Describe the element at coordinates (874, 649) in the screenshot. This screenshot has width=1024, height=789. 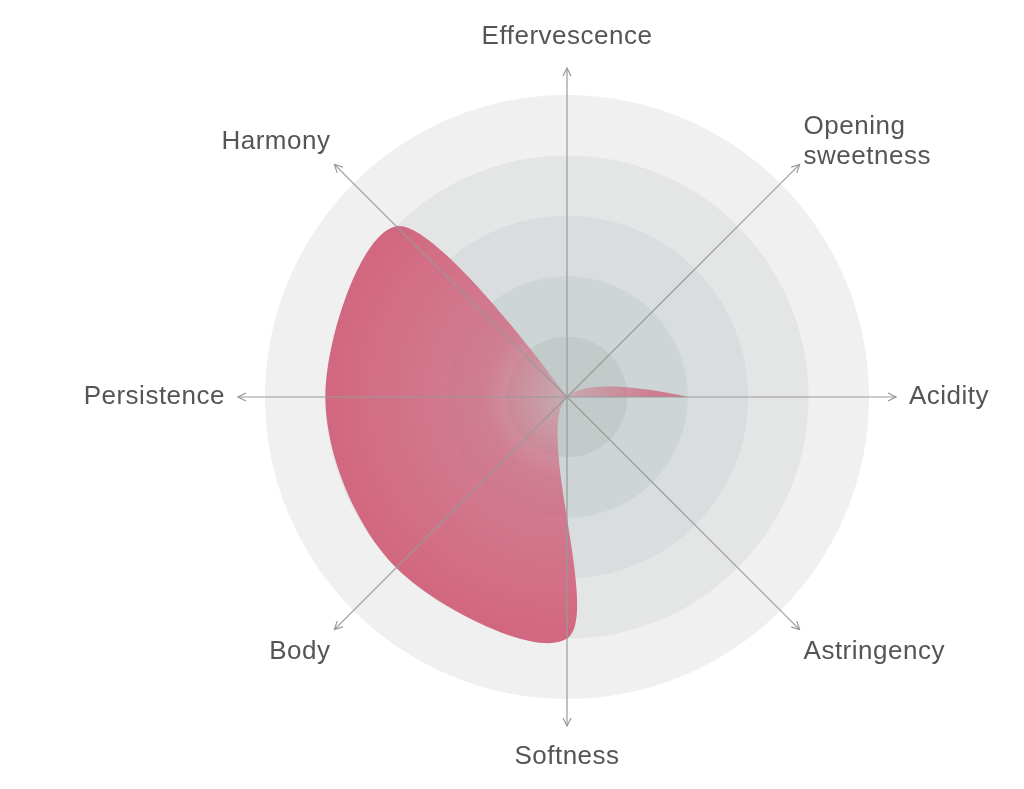
I see `spoke-label: Astringency` at that location.